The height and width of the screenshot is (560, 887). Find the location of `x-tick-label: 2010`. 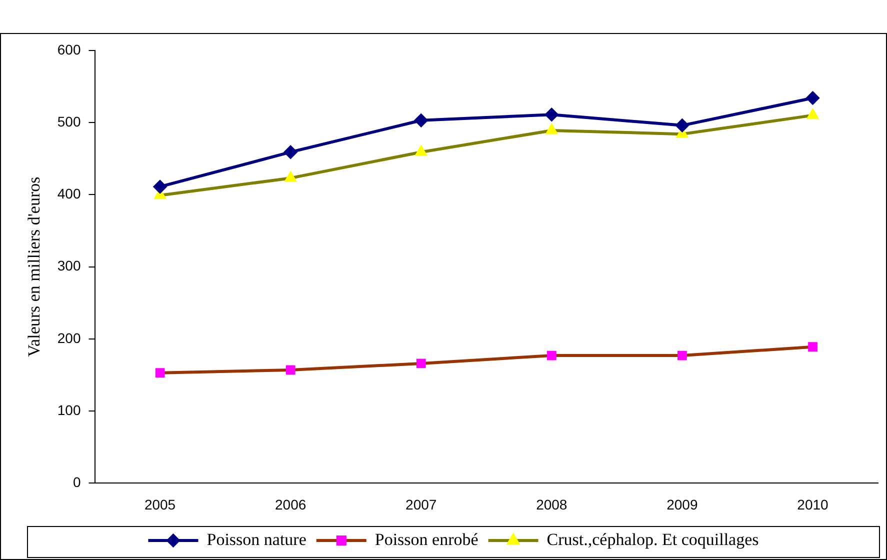

x-tick-label: 2010 is located at coordinates (813, 504).